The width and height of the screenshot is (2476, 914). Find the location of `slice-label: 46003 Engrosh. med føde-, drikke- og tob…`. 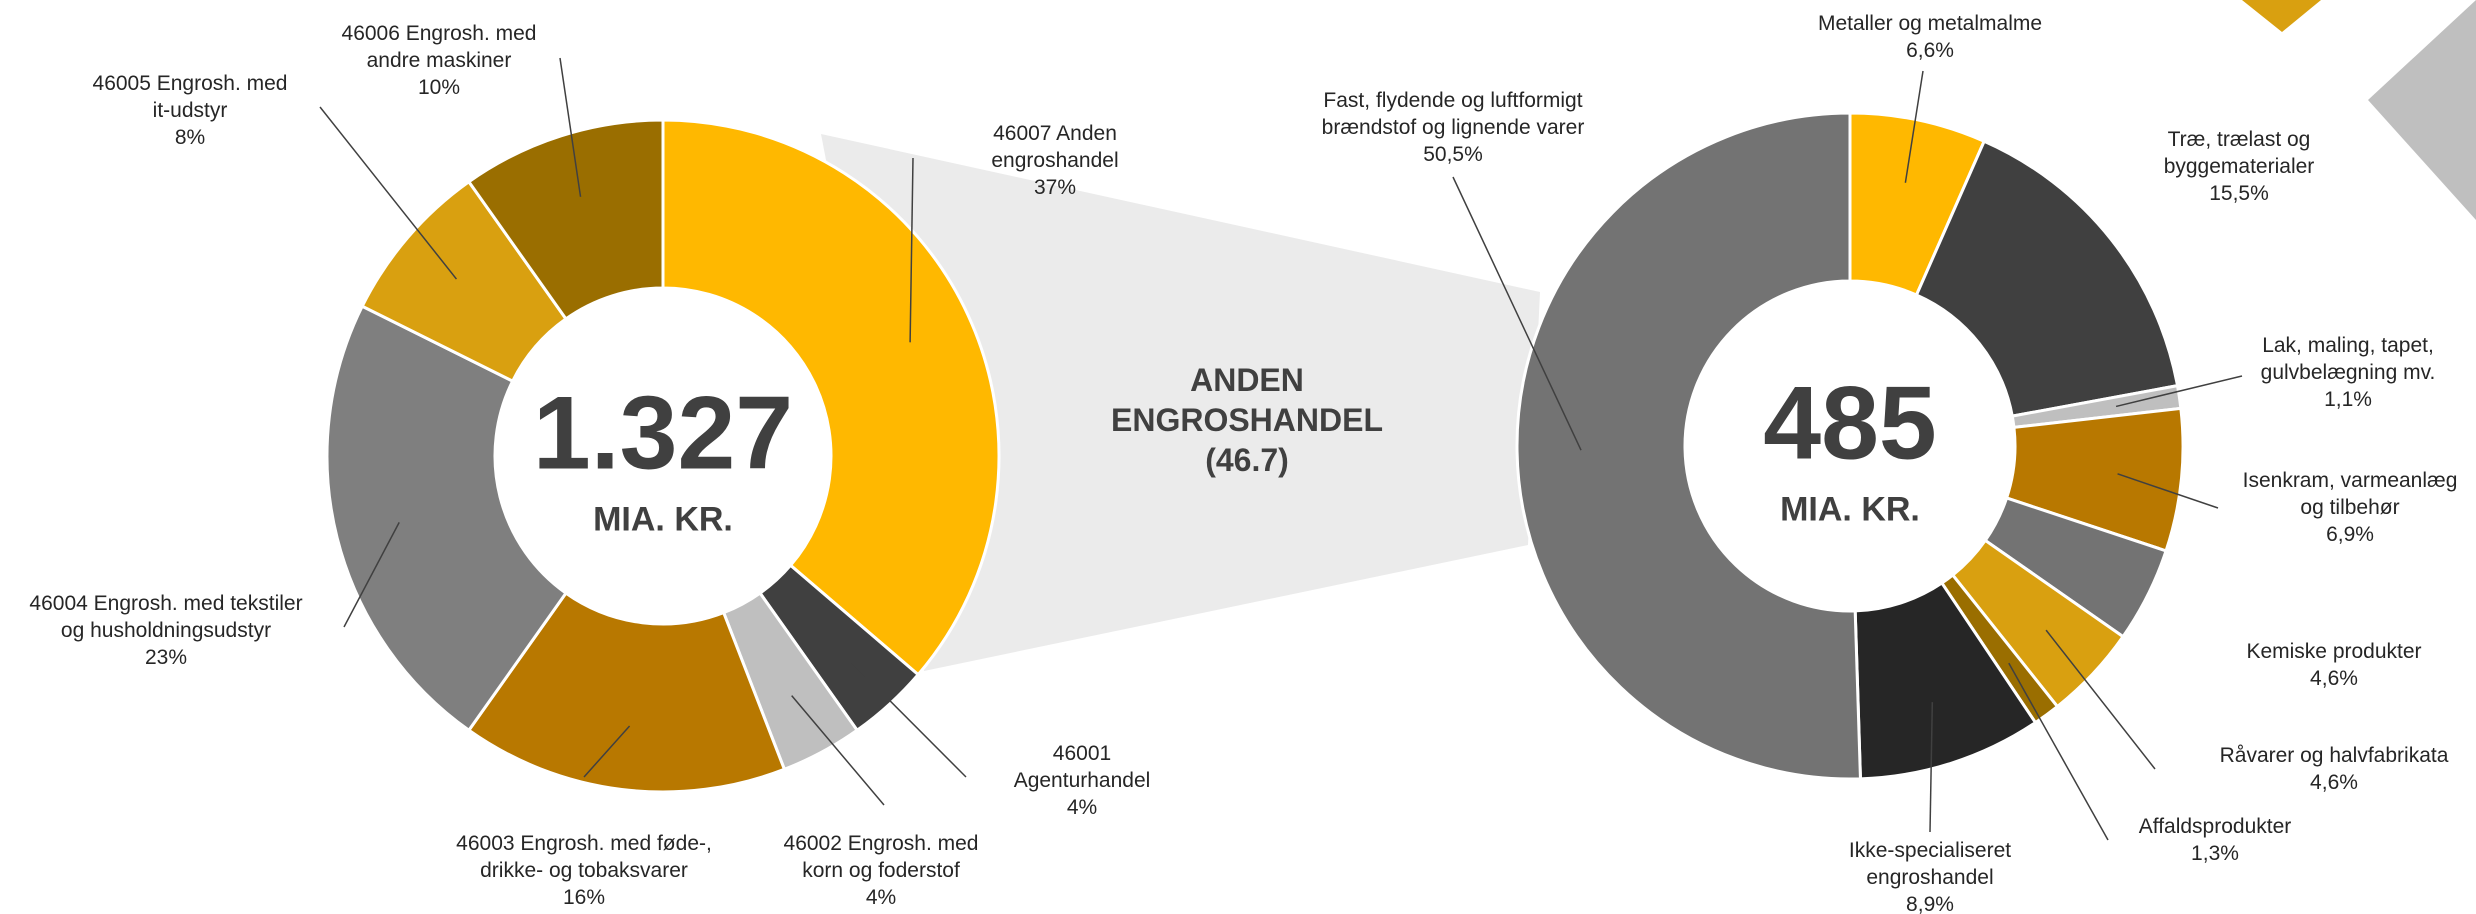

slice-label: 46003 Engrosh. med føde-, drikke- og tob… is located at coordinates (584, 870).